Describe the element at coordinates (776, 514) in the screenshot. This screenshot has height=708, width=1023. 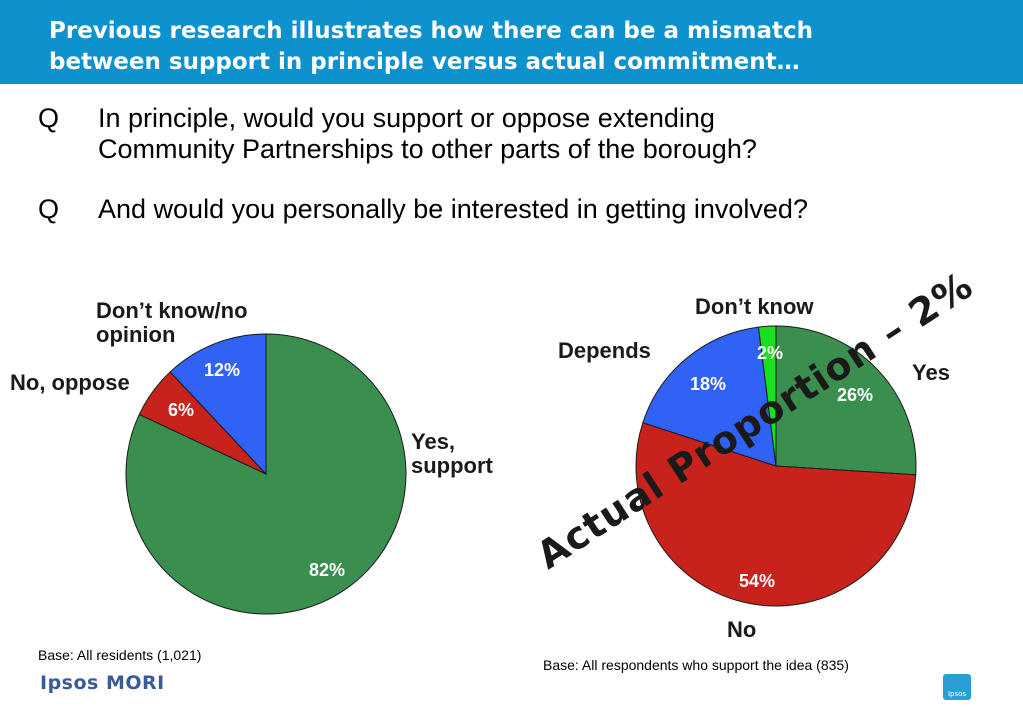
I see `pie2-slice-no` at that location.